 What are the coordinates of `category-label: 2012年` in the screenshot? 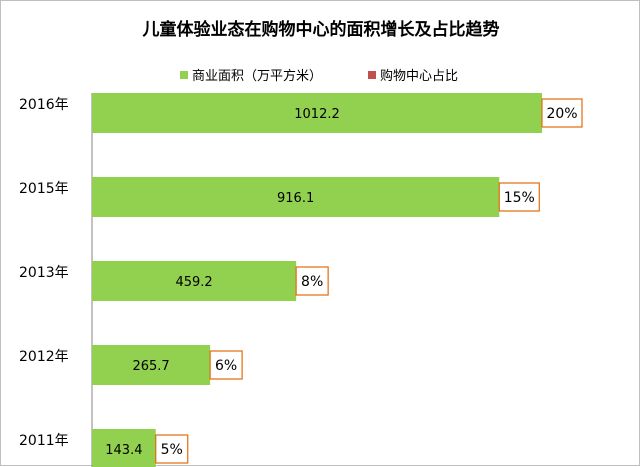 It's located at (44, 357).